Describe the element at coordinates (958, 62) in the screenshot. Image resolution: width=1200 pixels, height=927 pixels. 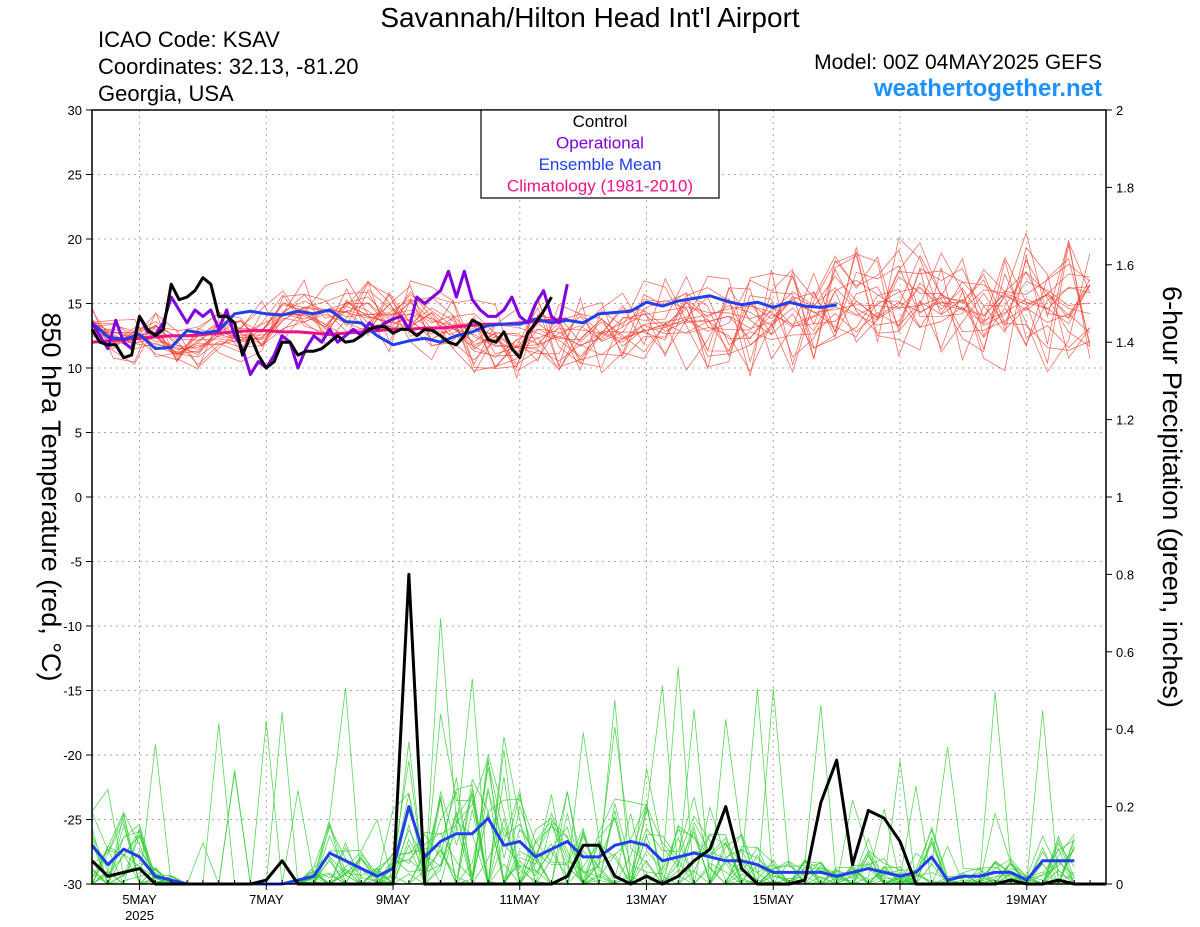
I see `model-run: Model: 00Z 04MAY2025 GEFS` at that location.